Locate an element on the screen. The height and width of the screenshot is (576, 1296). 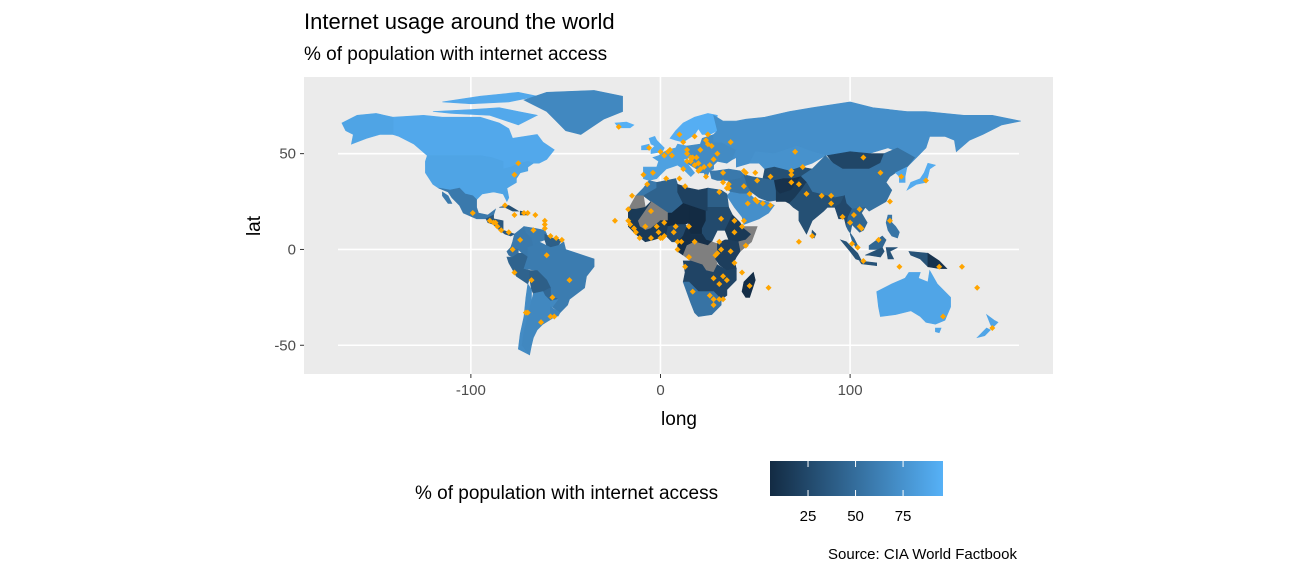
x-tick-label: 0 is located at coordinates (660, 390).